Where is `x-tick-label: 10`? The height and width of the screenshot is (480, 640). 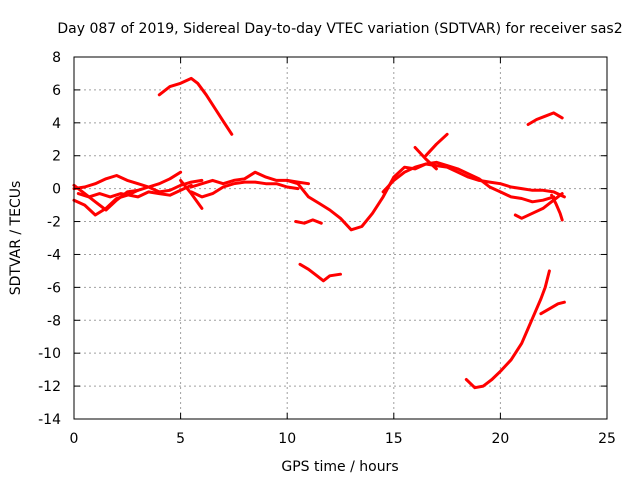
x-tick-label: 10 is located at coordinates (287, 439).